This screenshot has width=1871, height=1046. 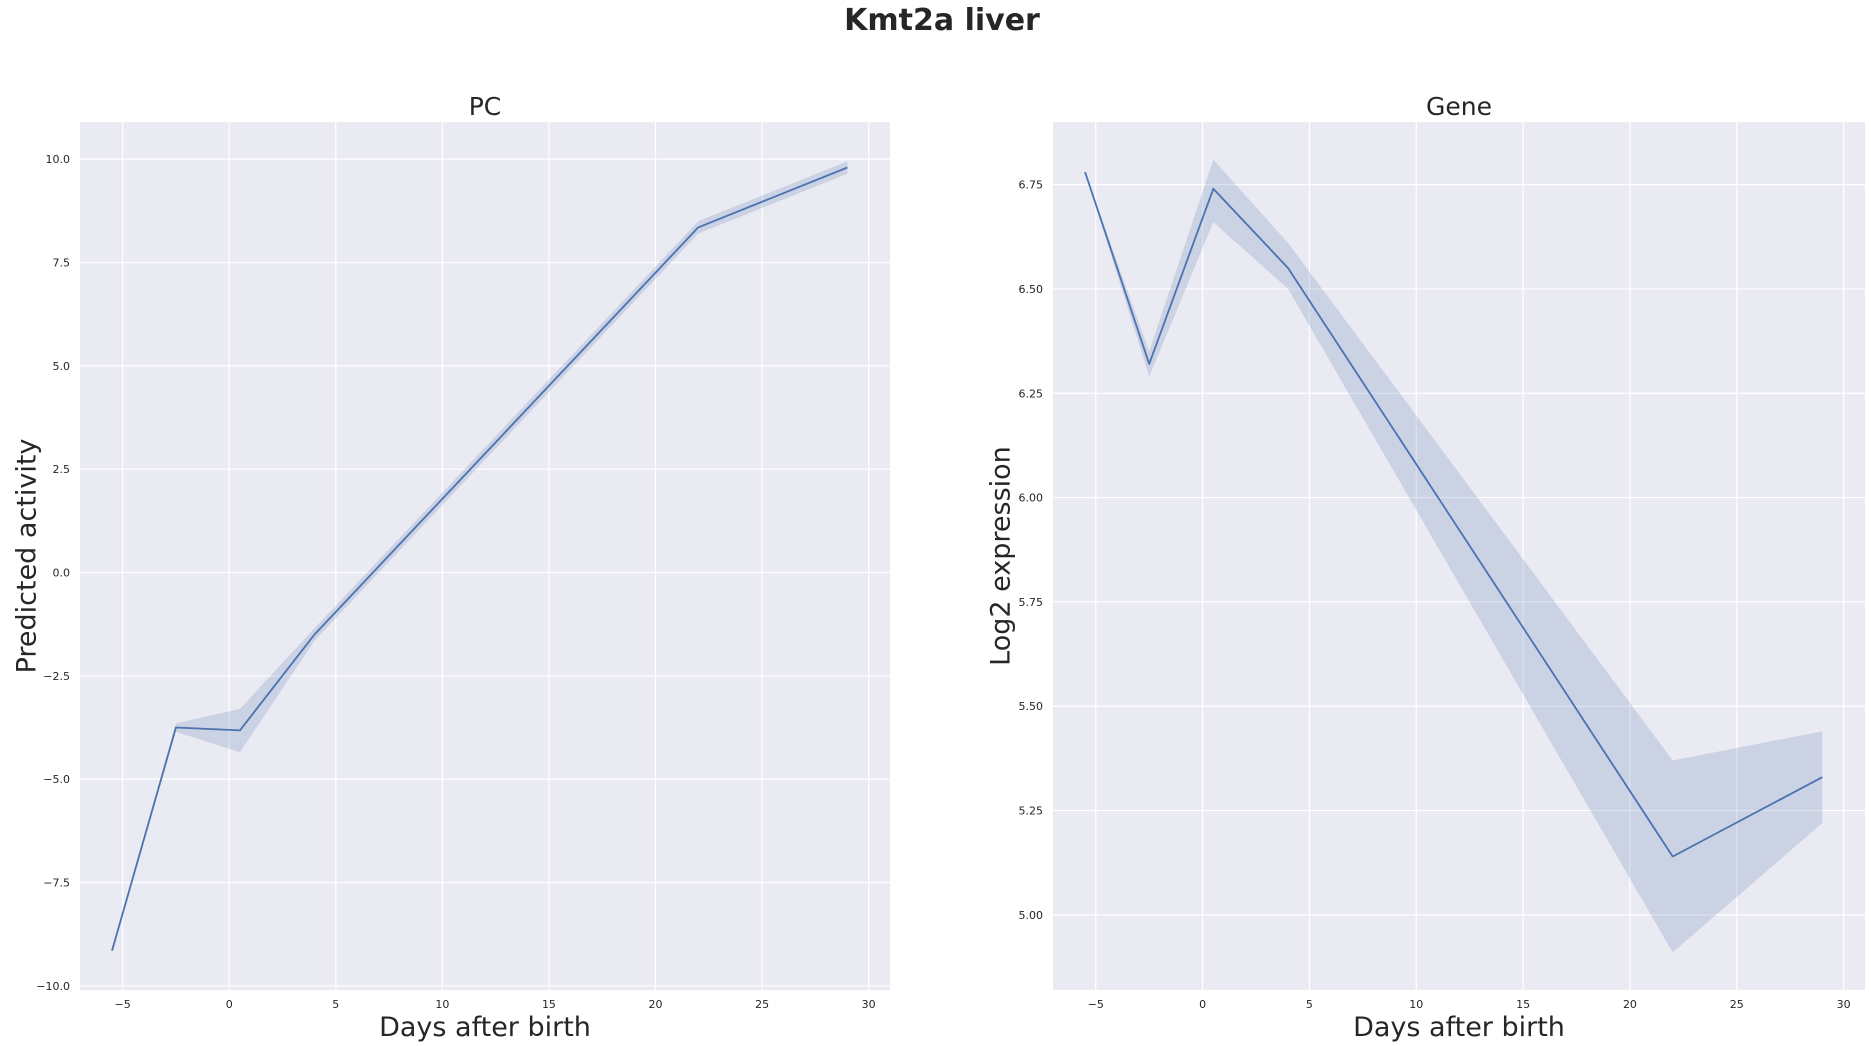 What do you see at coordinates (62, 573) in the screenshot?
I see `pc-y-tick-label: 0.0` at bounding box center [62, 573].